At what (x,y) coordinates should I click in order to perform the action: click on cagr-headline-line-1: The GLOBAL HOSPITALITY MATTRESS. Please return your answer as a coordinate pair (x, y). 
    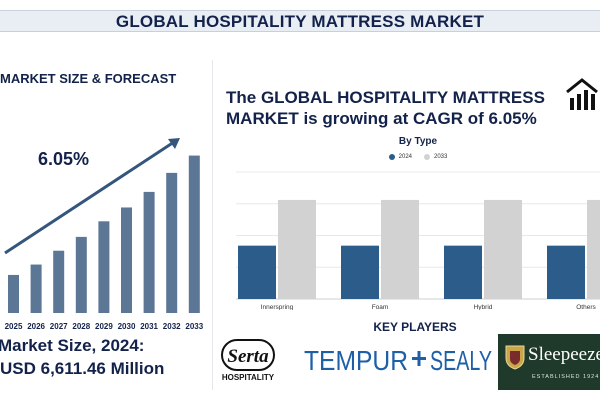
    Looking at the image, I should click on (385, 97).